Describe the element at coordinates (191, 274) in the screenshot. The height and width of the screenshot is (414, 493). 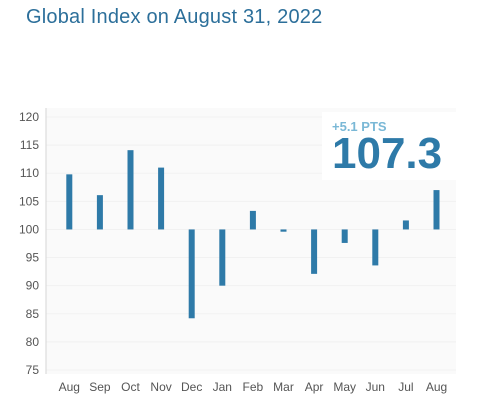
I see `bar-dec` at that location.